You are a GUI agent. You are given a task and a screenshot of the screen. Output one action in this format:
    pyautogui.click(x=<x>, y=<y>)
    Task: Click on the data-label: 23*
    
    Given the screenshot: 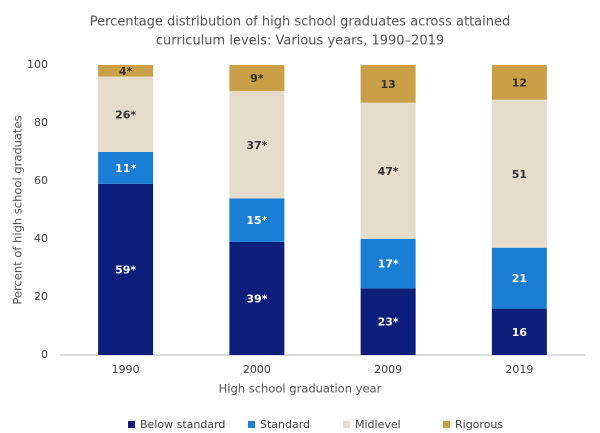 What is the action you would take?
    pyautogui.click(x=388, y=322)
    